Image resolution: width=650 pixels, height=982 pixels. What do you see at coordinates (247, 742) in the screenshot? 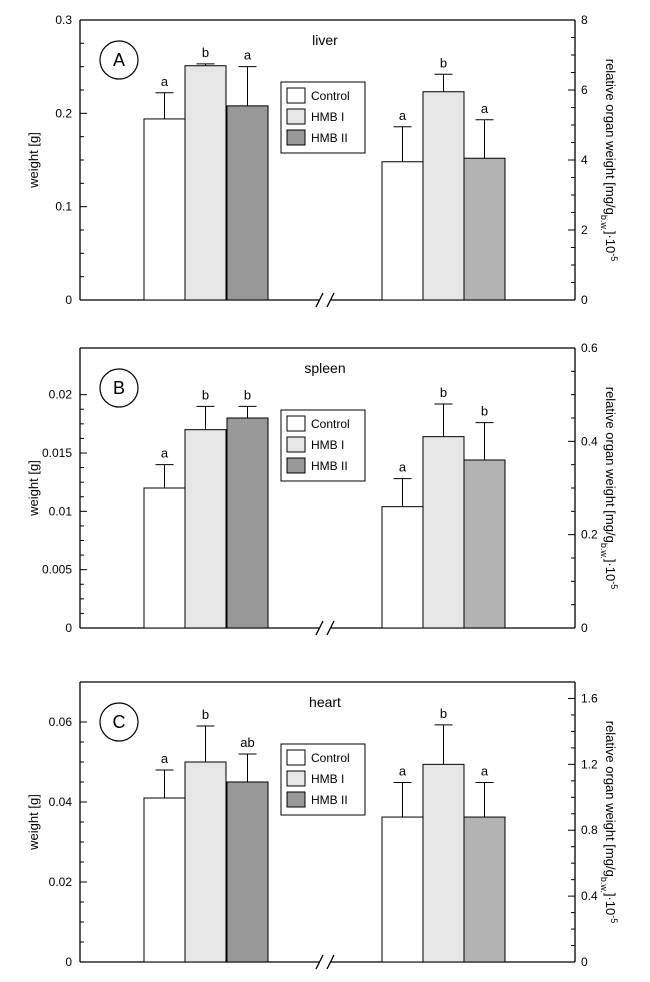
I see `significance-label: ab` at bounding box center [247, 742].